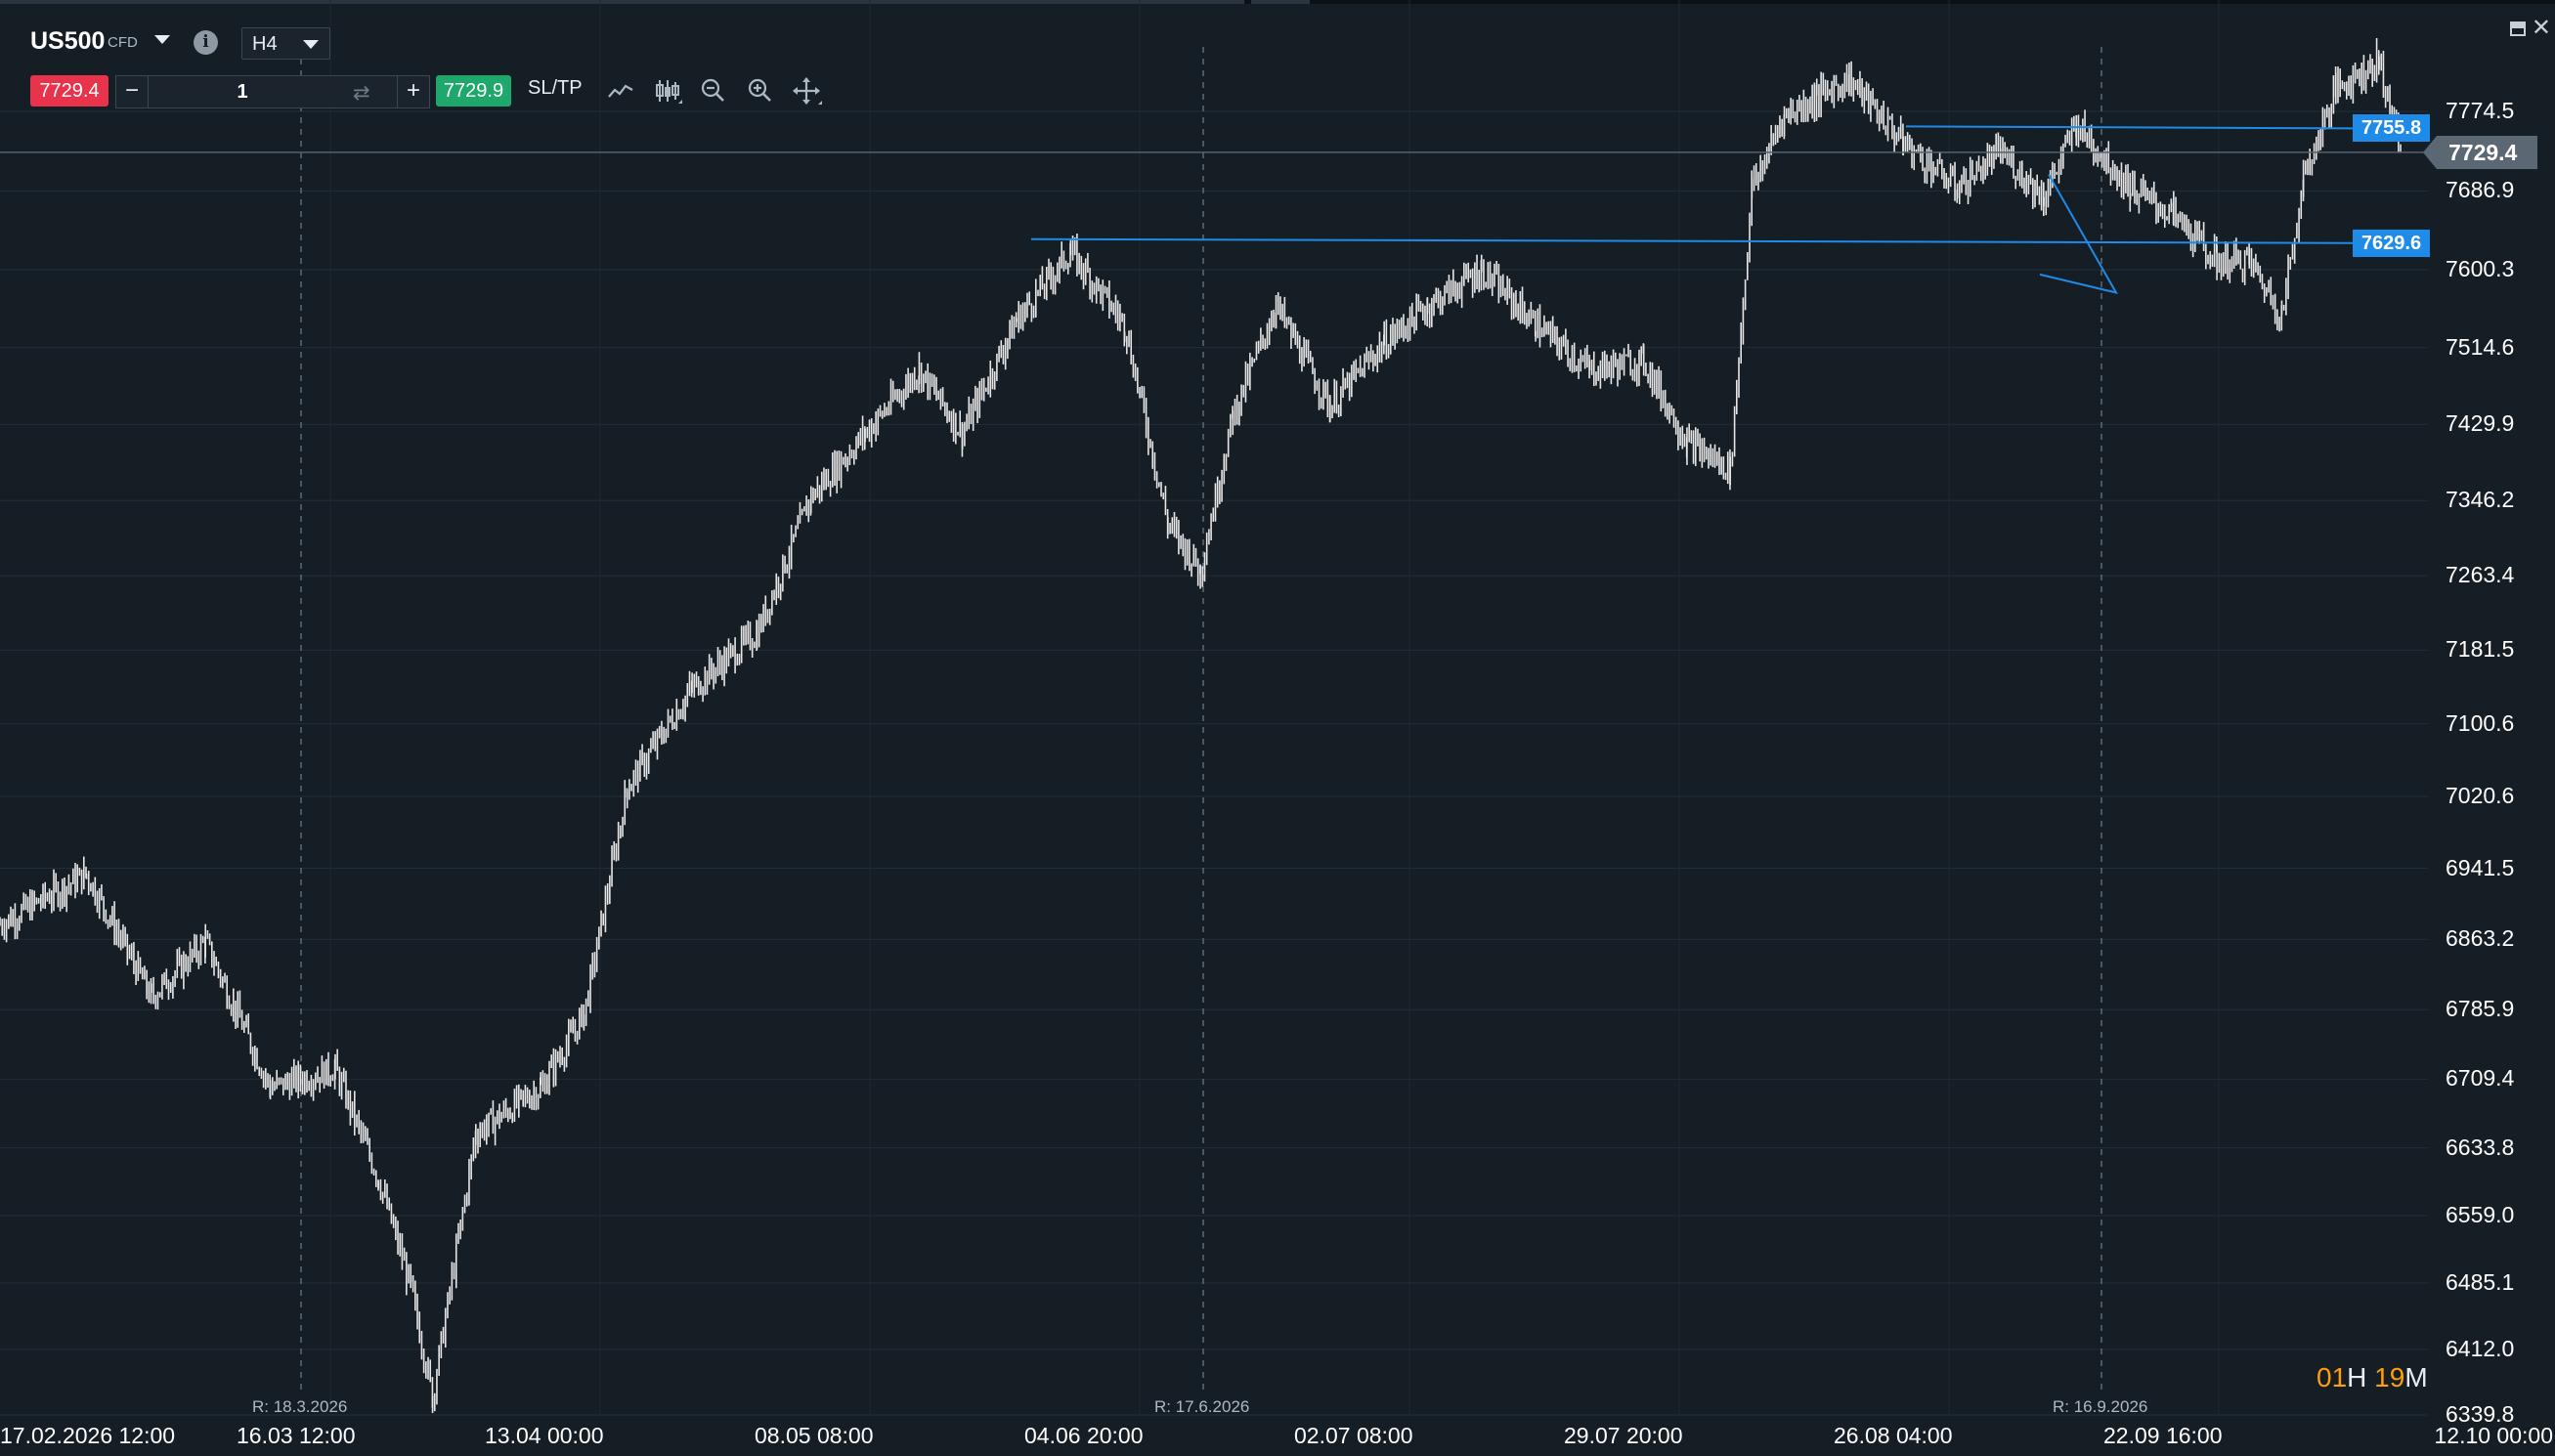  Describe the element at coordinates (2480, 1414) in the screenshot. I see `y-tick-label: 6339.8` at that location.